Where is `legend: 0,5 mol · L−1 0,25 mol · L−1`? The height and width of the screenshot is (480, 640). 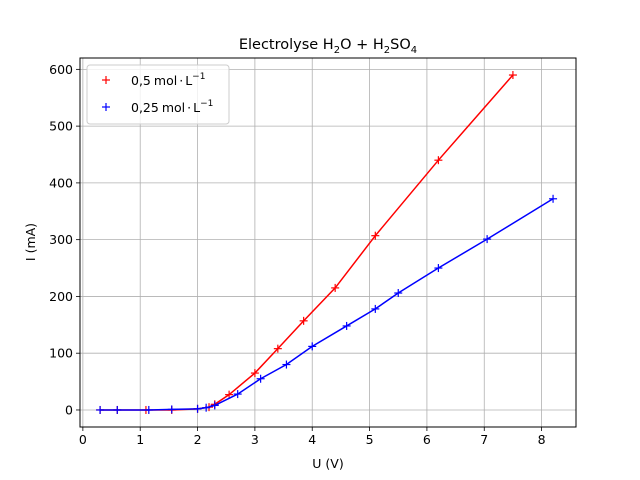
legend: 0,5 mol · L−1 0,25 mol · L−1 is located at coordinates (158, 94).